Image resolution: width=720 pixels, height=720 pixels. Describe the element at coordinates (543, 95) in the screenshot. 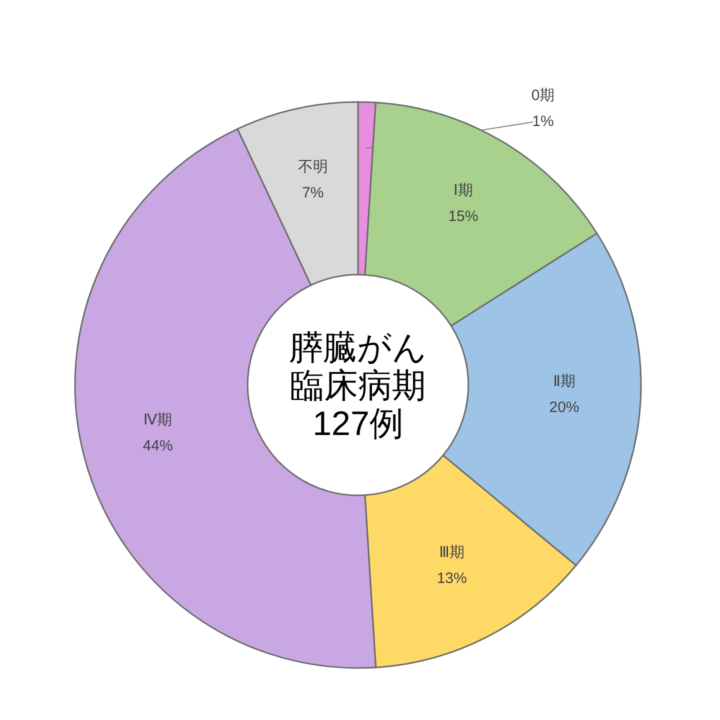

I see `slice-label: 0期` at that location.